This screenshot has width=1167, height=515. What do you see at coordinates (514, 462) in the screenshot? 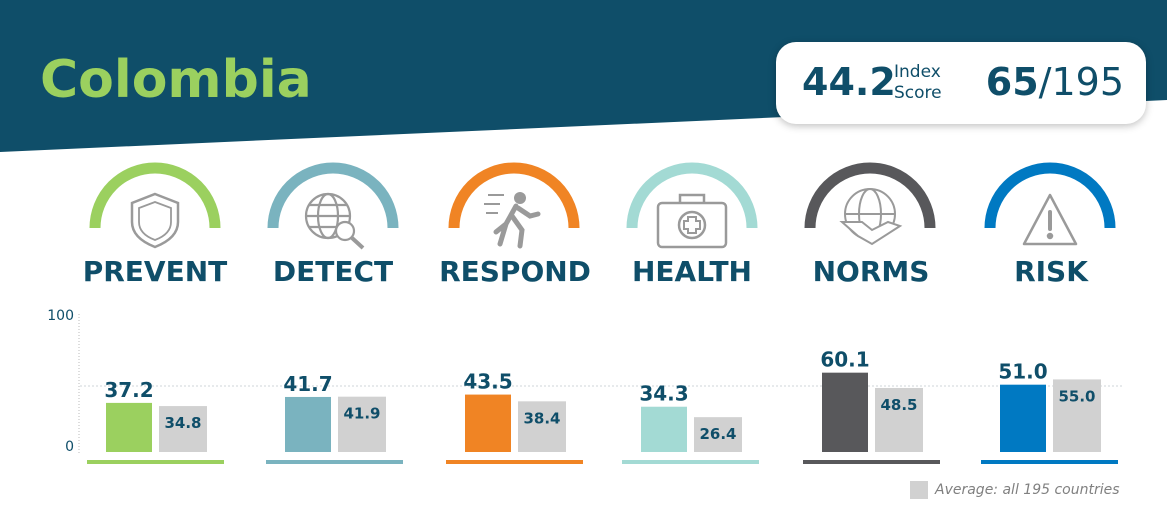
I see `category-baseline-respond` at bounding box center [514, 462].